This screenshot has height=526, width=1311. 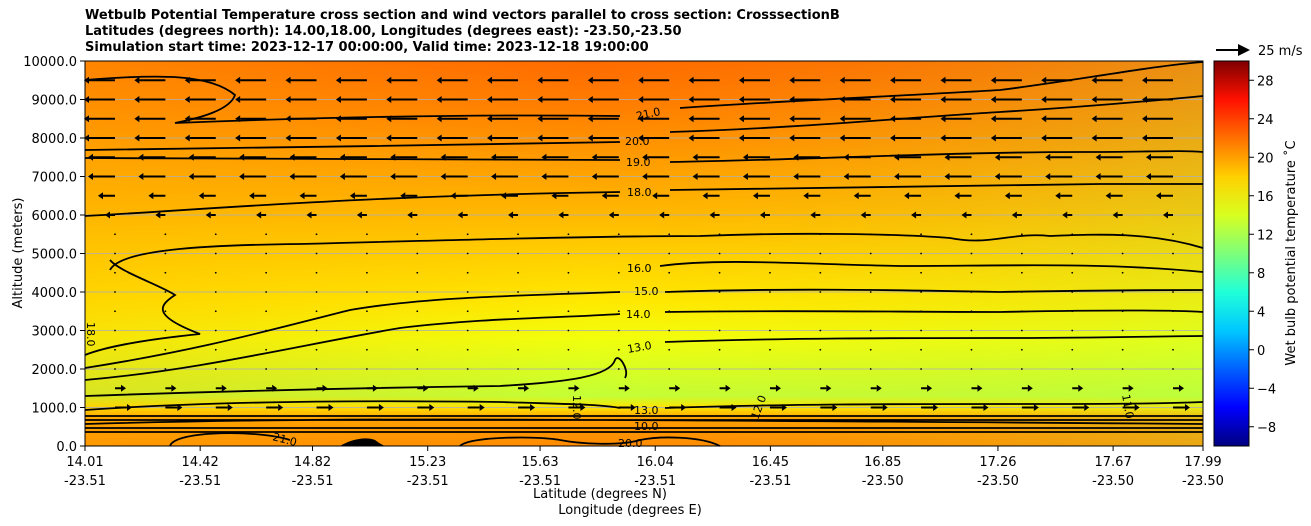 What do you see at coordinates (55, 332) in the screenshot?
I see `y-tick-label: 3000.0` at bounding box center [55, 332].